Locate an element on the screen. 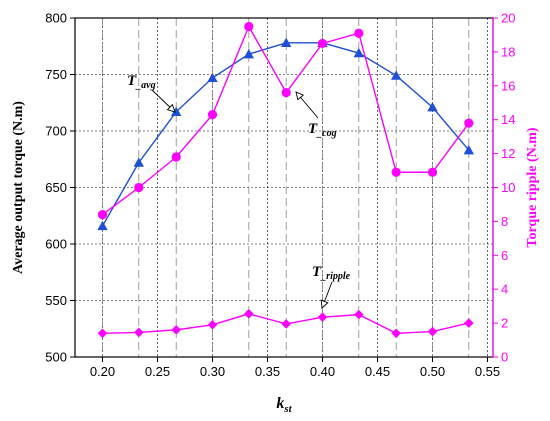 This screenshot has width=550, height=421. x-tick-label: 0.50 is located at coordinates (432, 371).